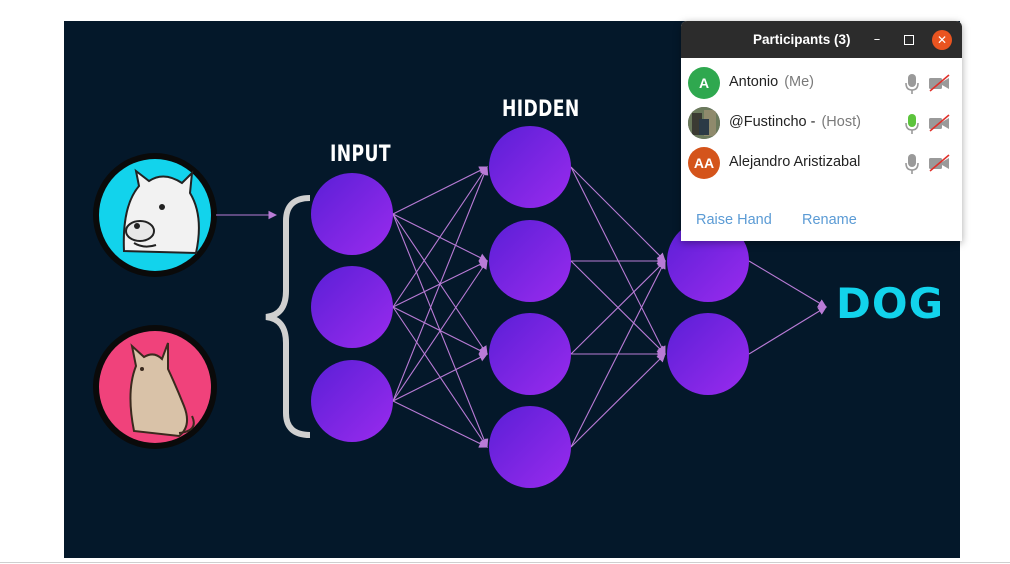  Describe the element at coordinates (771, 82) in the screenshot. I see `participant-name: Antonio (Me)` at that location.